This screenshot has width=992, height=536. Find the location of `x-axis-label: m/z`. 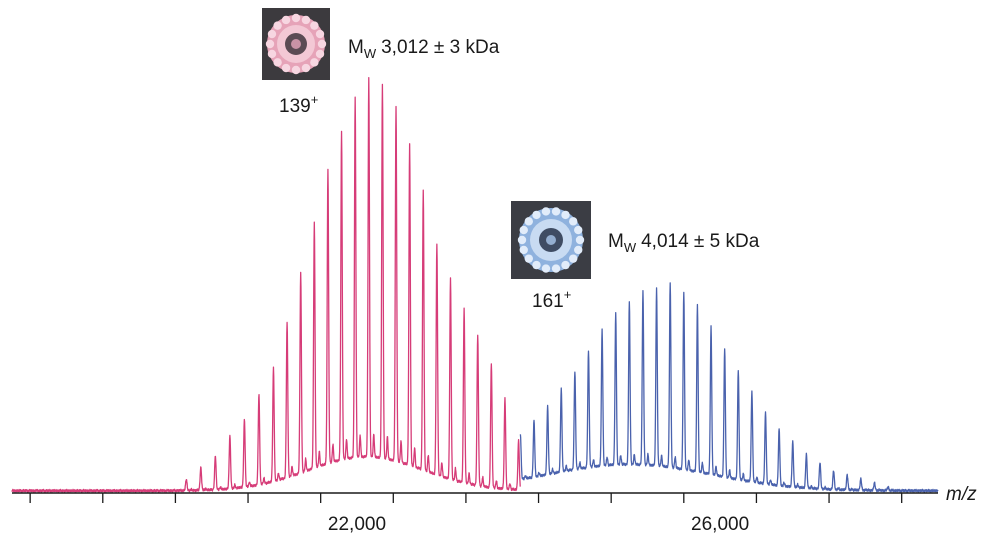

x-axis-label: m/z is located at coordinates (961, 494).